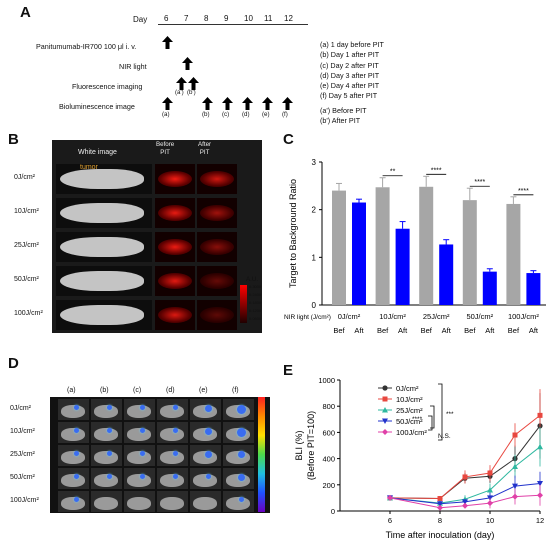 Image resolution: width=550 pixels, height=545 pixels. Describe the element at coordinates (89, 167) in the screenshot. I see `tumor-label: tumor` at that location.